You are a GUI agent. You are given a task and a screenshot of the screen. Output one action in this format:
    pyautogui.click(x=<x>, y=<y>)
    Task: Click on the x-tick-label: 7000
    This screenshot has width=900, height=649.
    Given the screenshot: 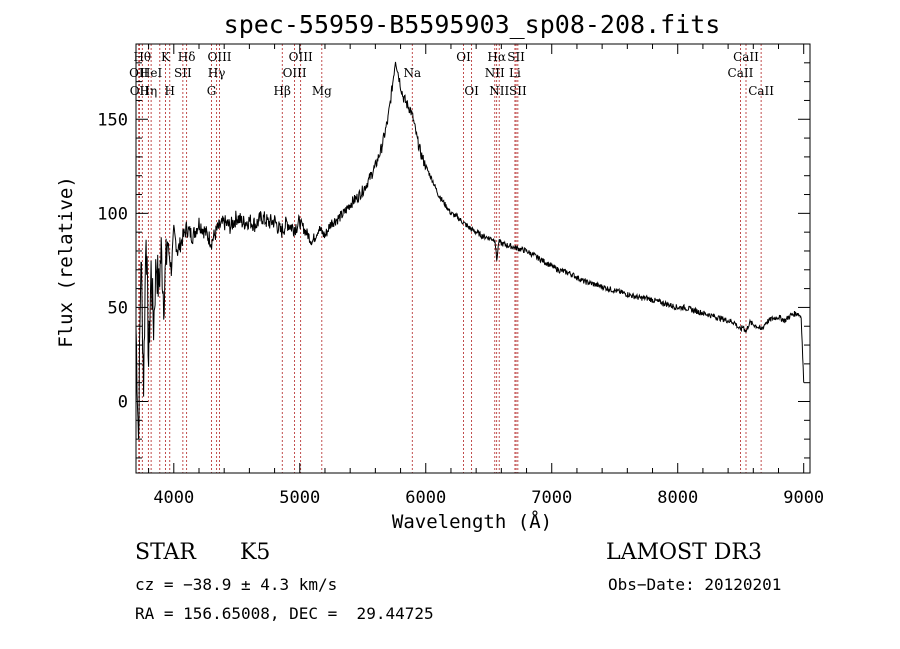 What is the action you would take?
    pyautogui.click(x=551, y=498)
    